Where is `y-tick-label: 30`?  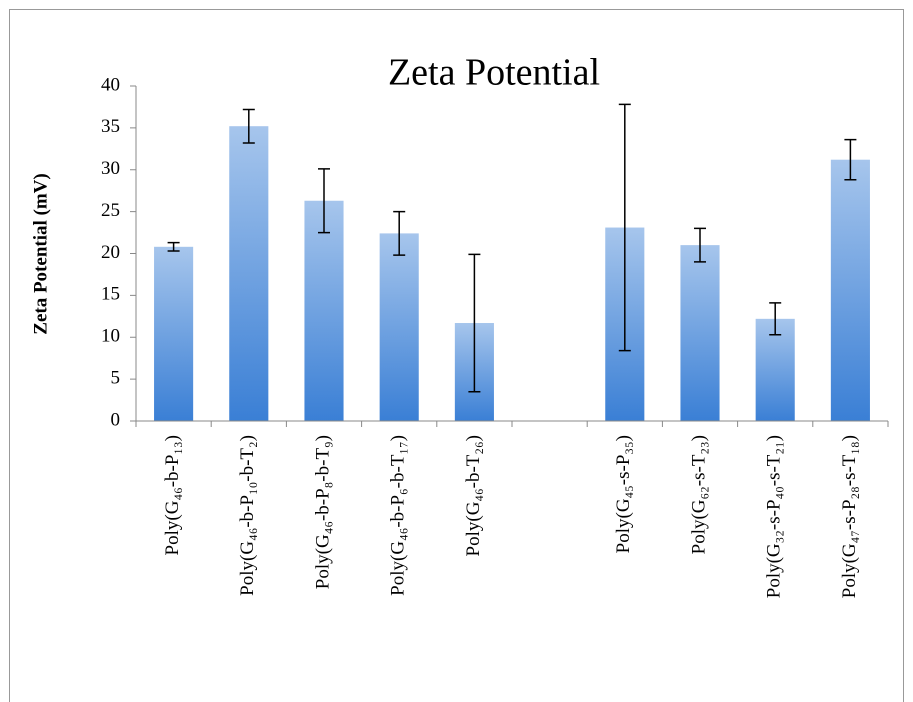 y-tick-label: 30 is located at coordinates (110, 168).